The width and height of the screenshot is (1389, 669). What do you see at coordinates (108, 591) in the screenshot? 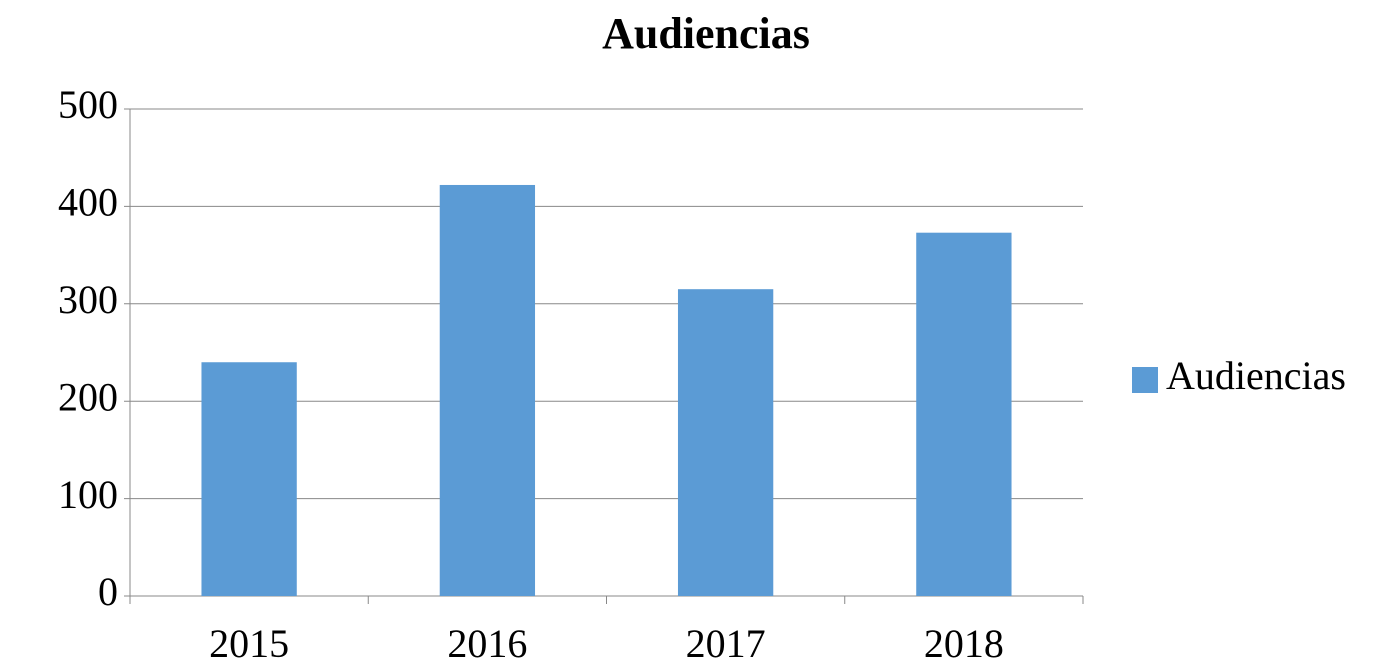
I see `y-tick-label: 0` at bounding box center [108, 591].